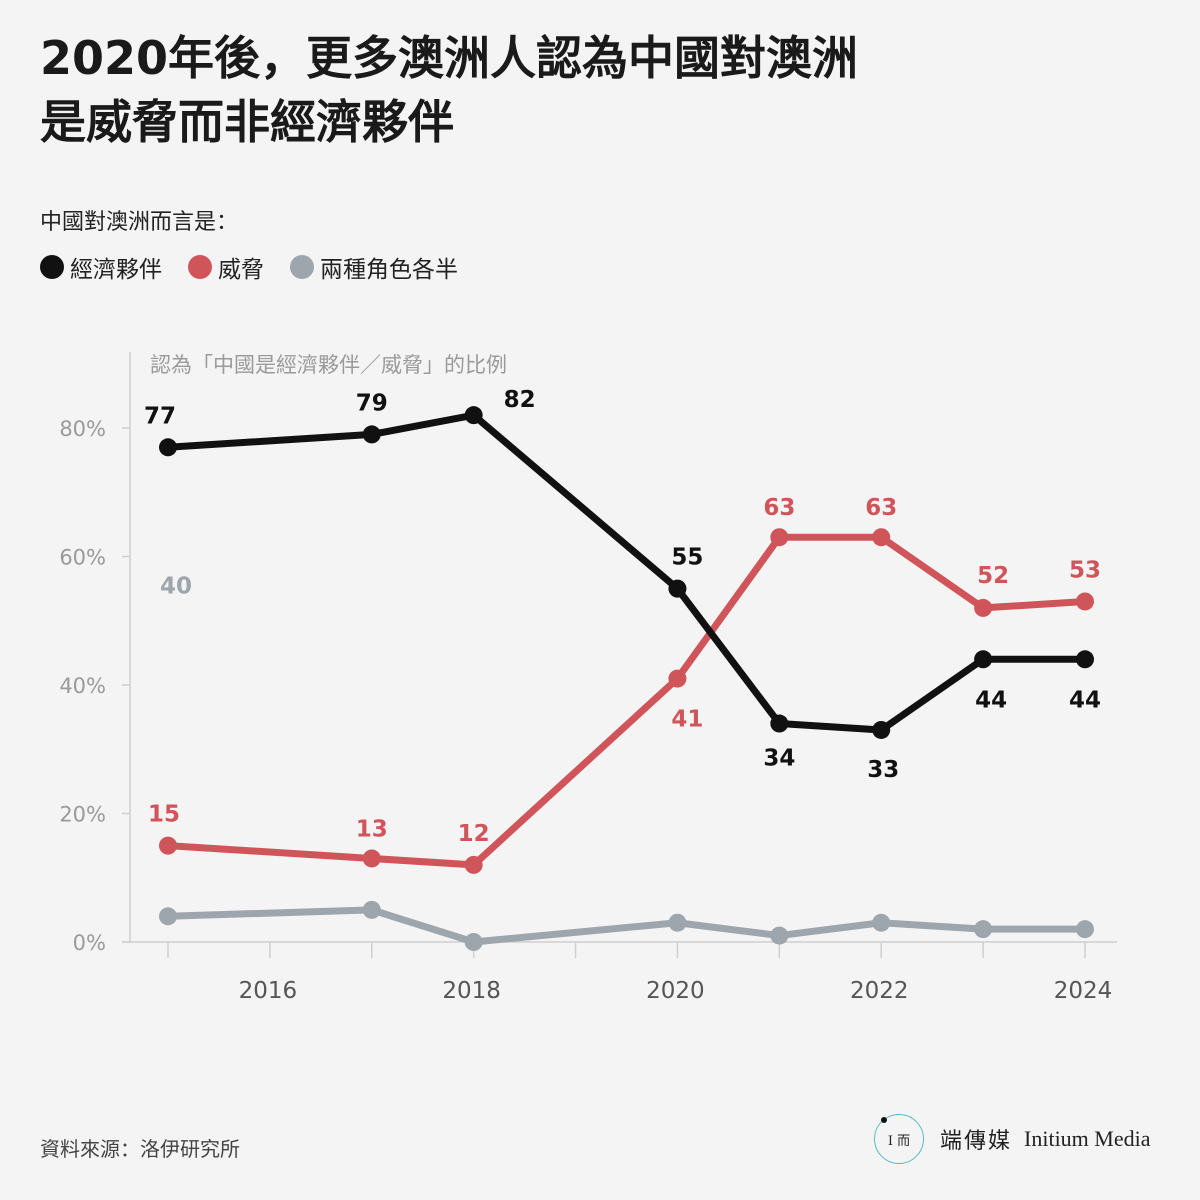  I want to click on data-label-0: 34, so click(779, 759).